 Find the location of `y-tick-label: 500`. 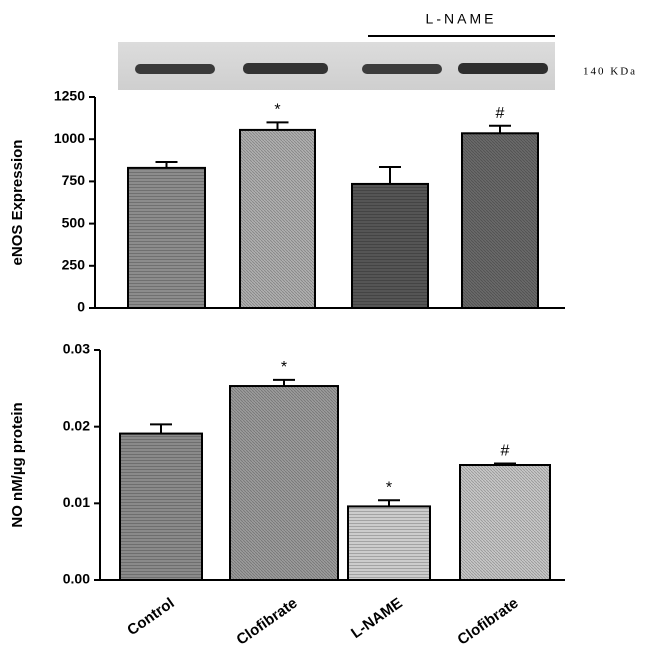

y-tick-label: 500 is located at coordinates (74, 222).